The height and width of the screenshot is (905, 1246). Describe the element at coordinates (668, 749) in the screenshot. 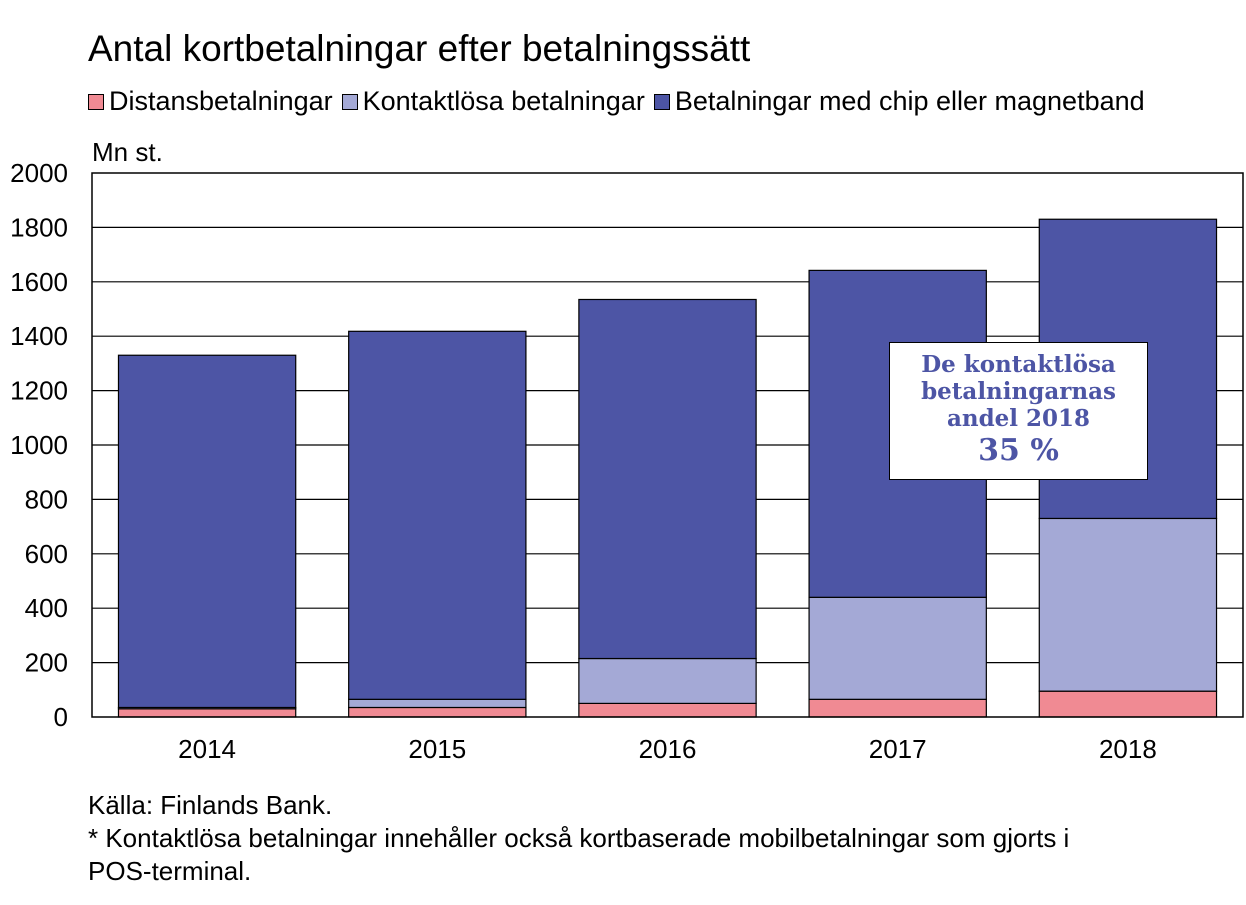

I see `x-tick-label: 2016` at that location.